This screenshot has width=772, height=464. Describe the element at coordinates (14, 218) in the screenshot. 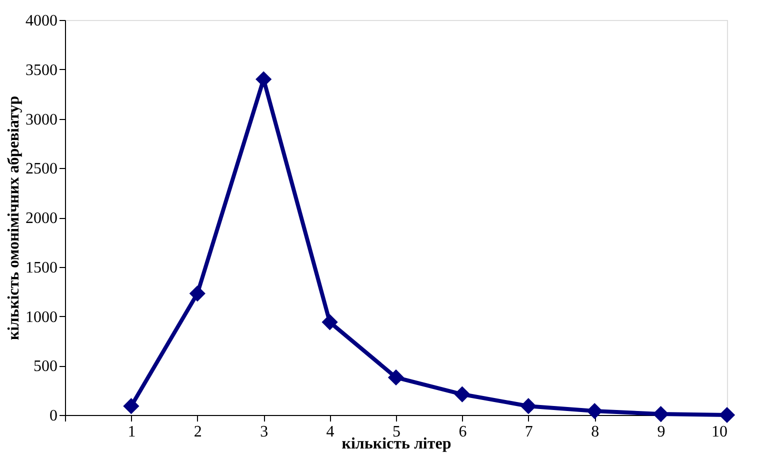

I see `y-axis-title: кількість омонімічних абревіатур` at that location.